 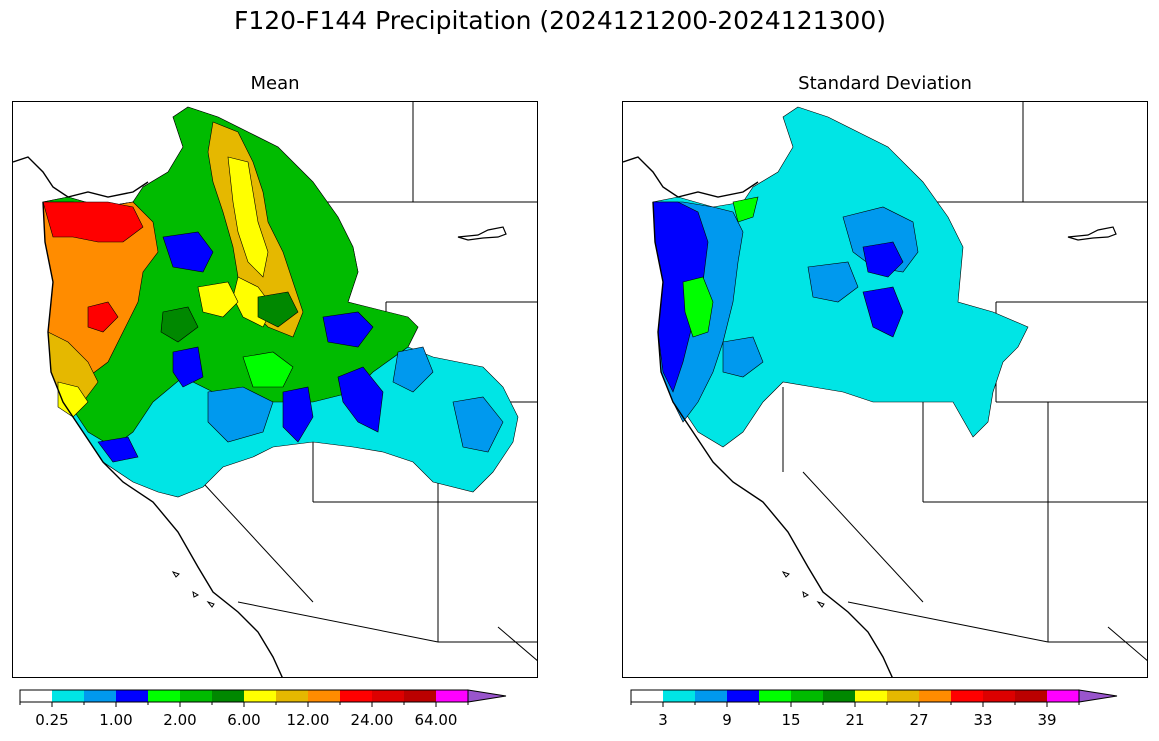 What do you see at coordinates (308, 720) in the screenshot?
I see `colorbar-tick-label: 12.00` at bounding box center [308, 720].